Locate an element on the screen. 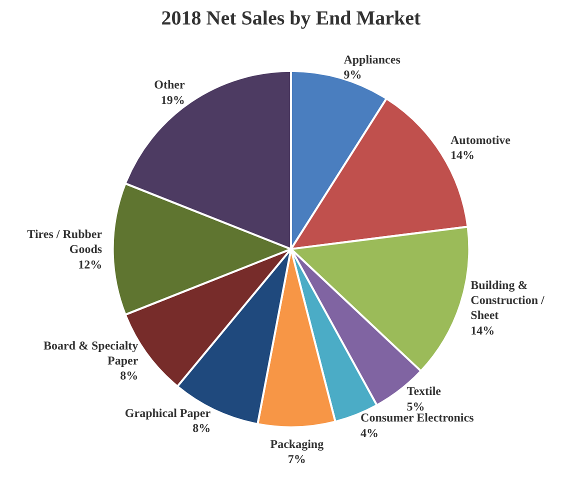  data-label: 5% is located at coordinates (415, 406).